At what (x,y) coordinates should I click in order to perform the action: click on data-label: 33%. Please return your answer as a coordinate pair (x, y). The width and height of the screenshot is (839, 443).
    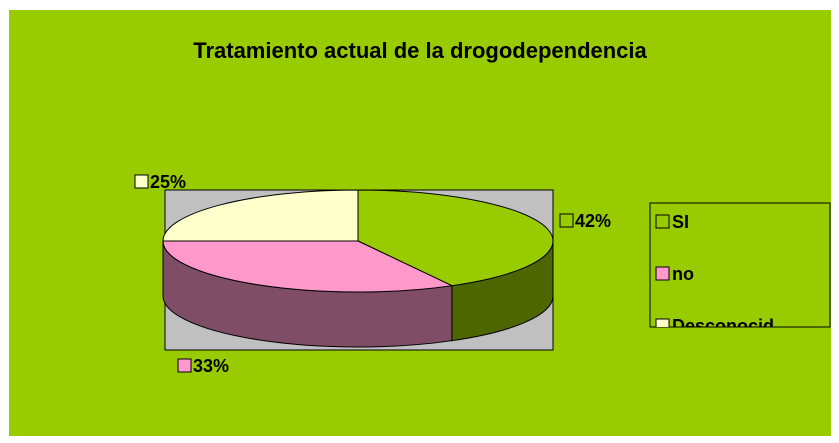
    Looking at the image, I should click on (211, 366).